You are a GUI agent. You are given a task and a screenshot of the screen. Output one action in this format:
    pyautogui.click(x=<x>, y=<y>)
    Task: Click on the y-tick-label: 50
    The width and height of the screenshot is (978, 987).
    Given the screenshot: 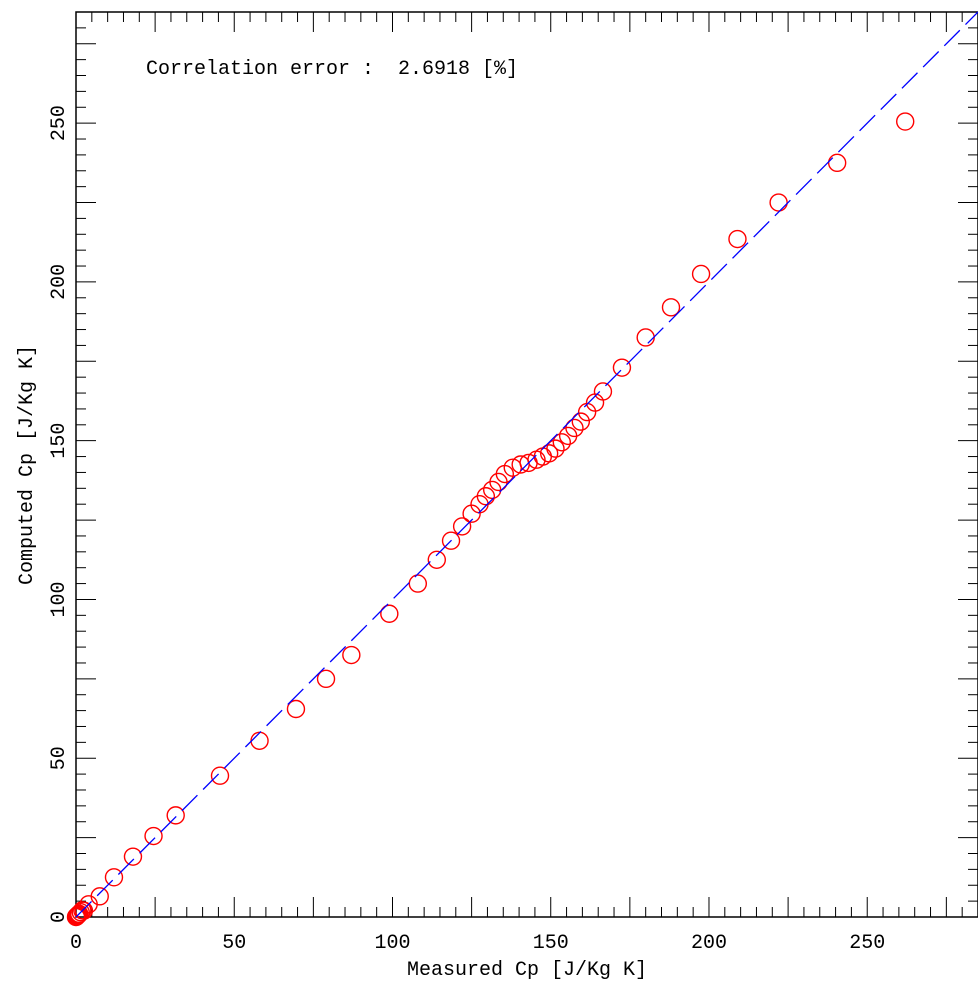 What is the action you would take?
    pyautogui.click(x=59, y=758)
    